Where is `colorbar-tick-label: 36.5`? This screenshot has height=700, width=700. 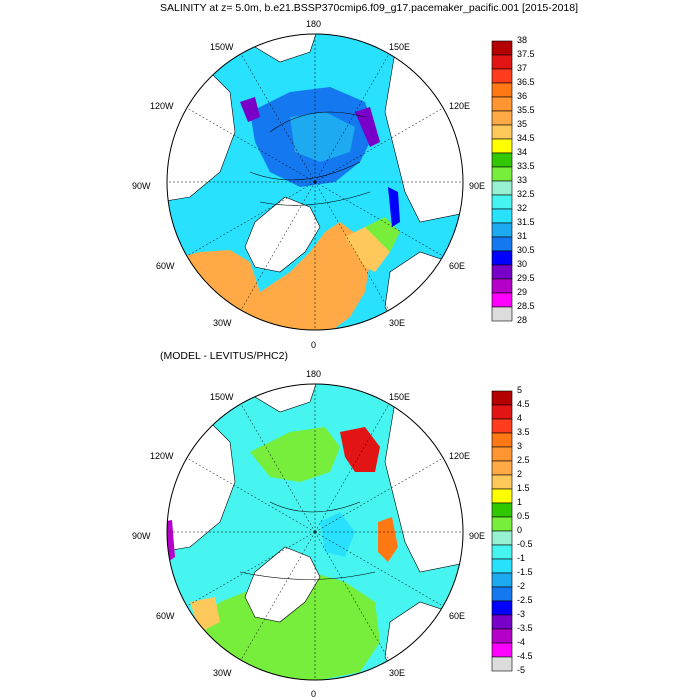 colorbar-tick-label: 36.5 is located at coordinates (526, 82).